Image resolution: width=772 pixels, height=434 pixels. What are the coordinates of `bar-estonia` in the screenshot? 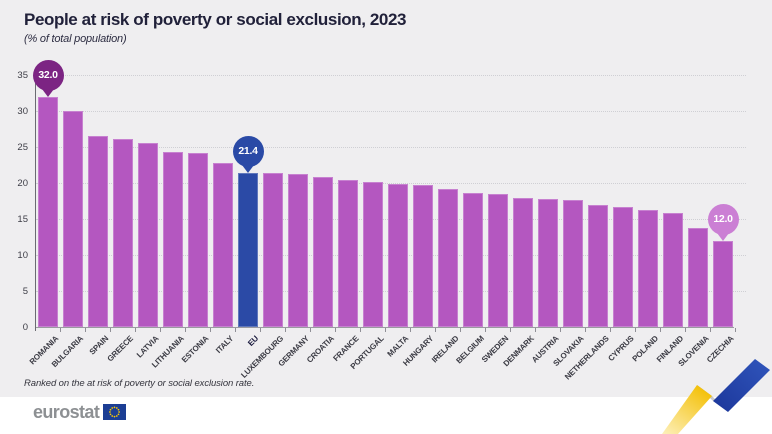 It's located at (198, 239).